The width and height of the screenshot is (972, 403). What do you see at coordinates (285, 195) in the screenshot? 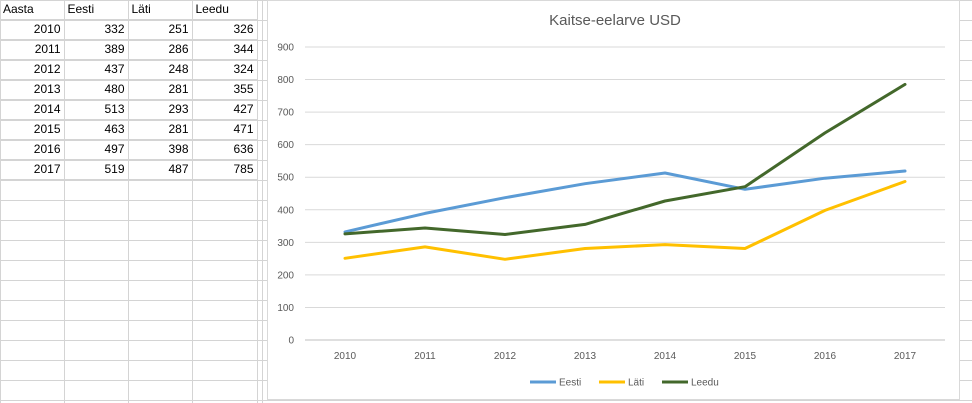
I see `y-axis-ticks: 0 100 200 300 400 500 600 700 800 900` at bounding box center [285, 195].